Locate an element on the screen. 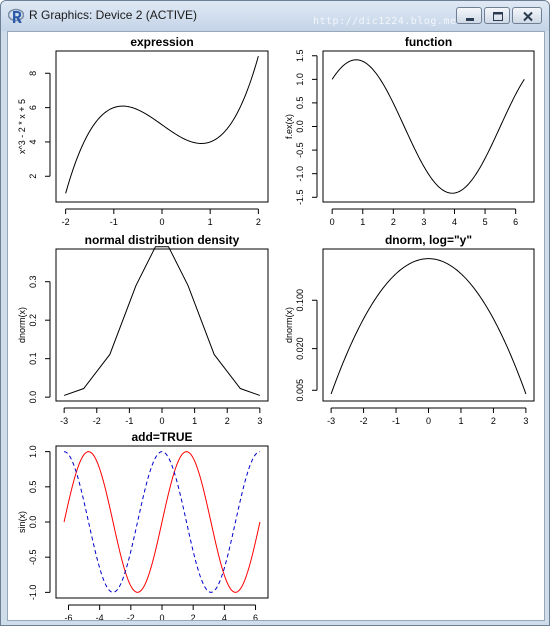  y-tick-label: 0.3 is located at coordinates (33, 281).